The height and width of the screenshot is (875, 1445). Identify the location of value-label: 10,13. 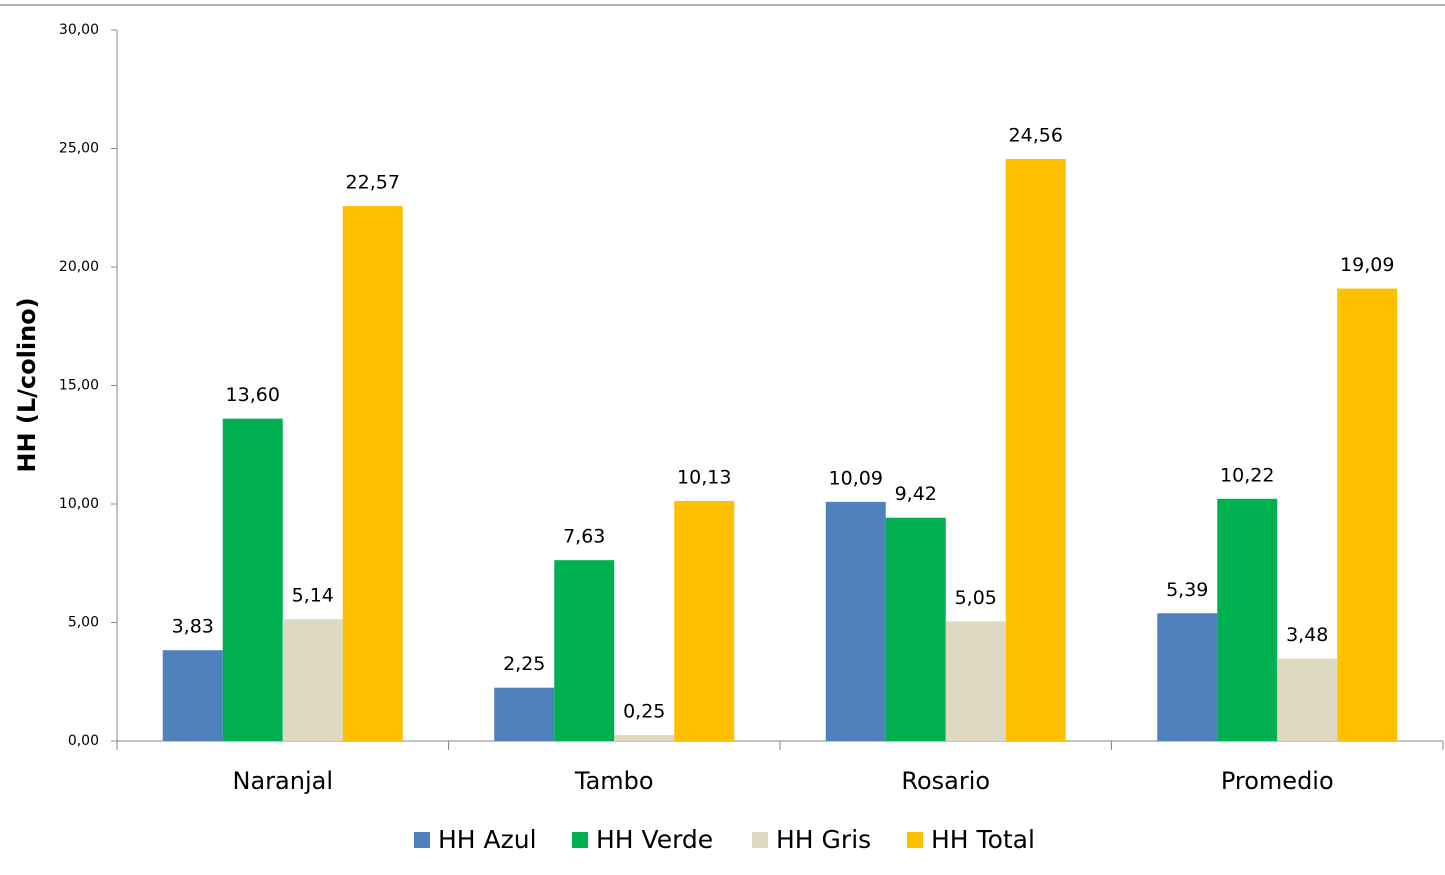
(704, 477).